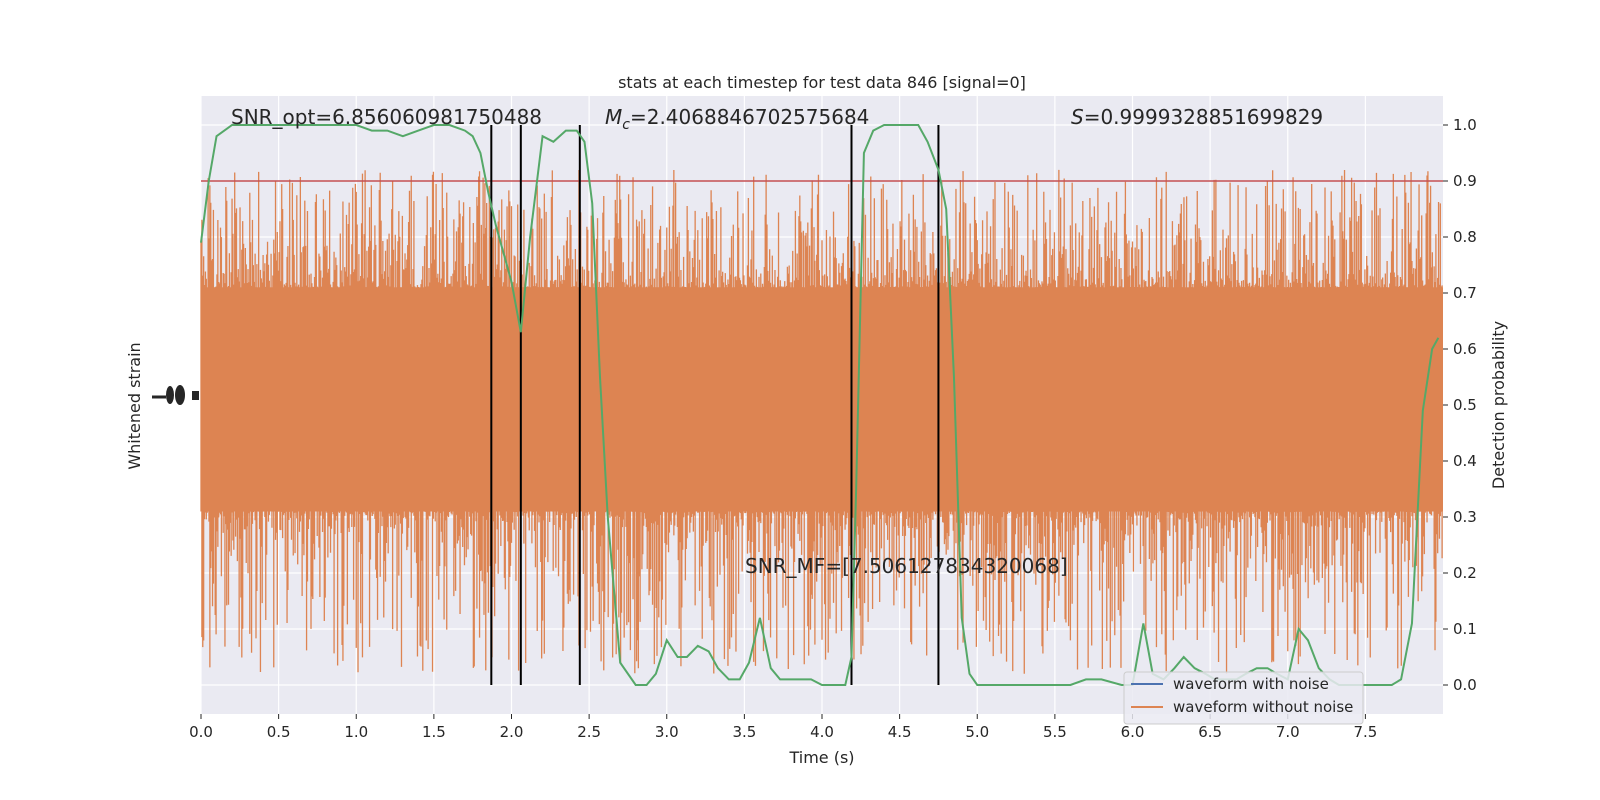 This screenshot has height=800, width=1600. What do you see at coordinates (821, 757) in the screenshot?
I see `x-axis-label: Time (s)` at bounding box center [821, 757].